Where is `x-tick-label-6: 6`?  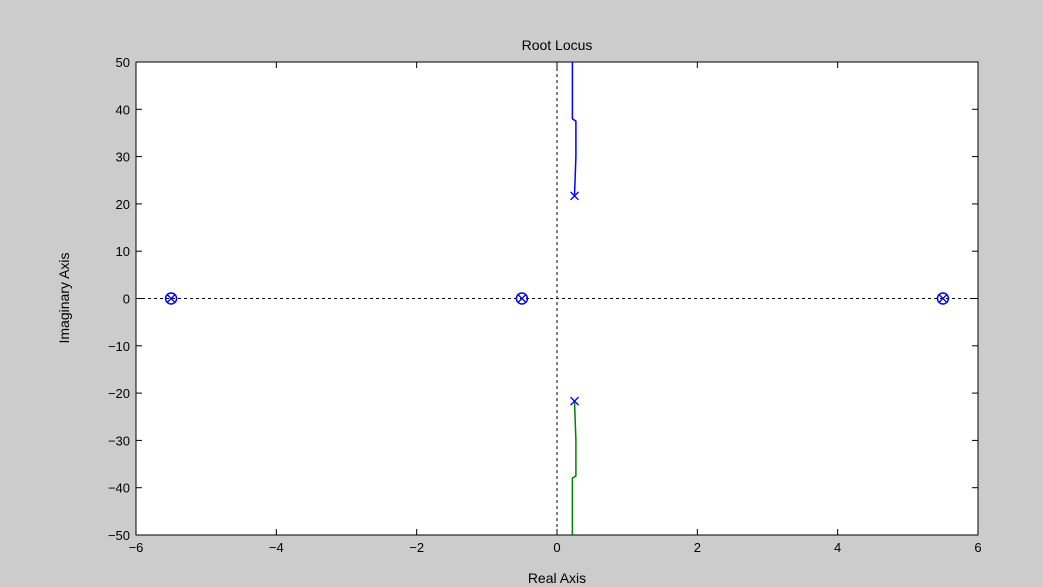 x-tick-label-6: 6 is located at coordinates (977, 547).